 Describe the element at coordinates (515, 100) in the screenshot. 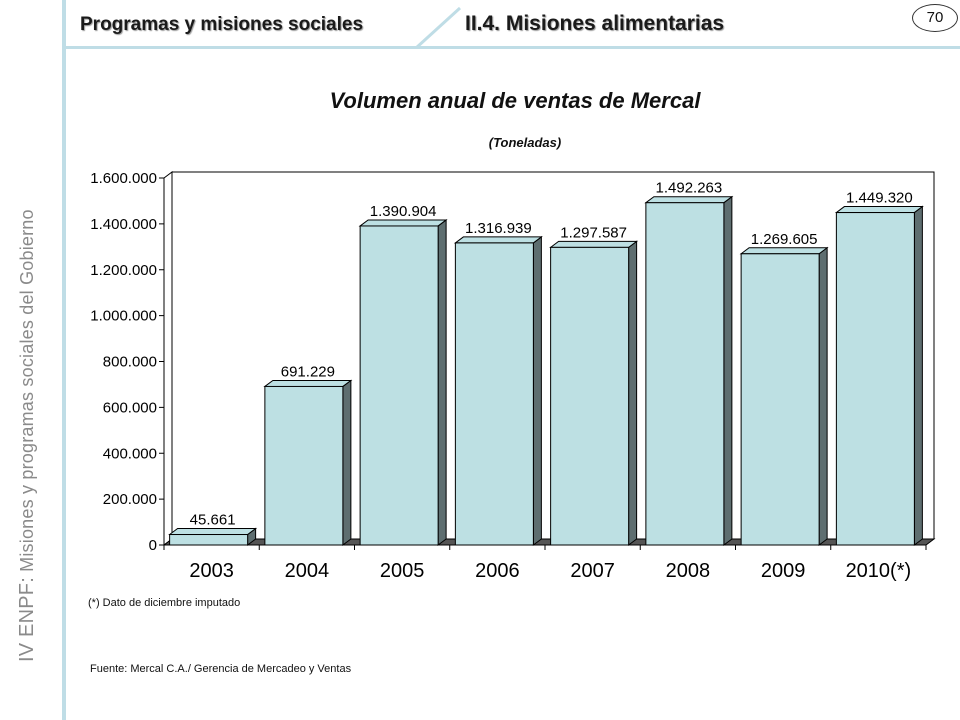

I see `chart-title: Volumen anual de ventas de Mercal` at that location.